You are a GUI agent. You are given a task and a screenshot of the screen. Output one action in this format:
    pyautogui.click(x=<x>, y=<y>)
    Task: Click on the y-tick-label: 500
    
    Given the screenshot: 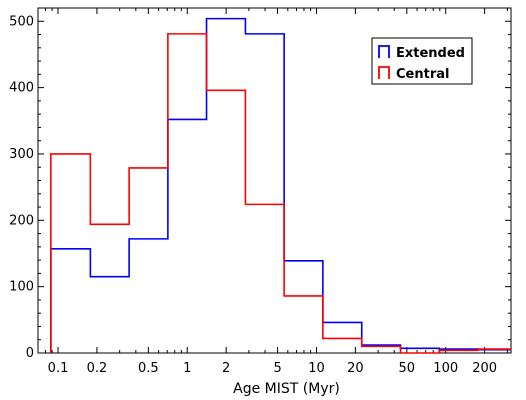 What is the action you would take?
    pyautogui.click(x=21, y=21)
    